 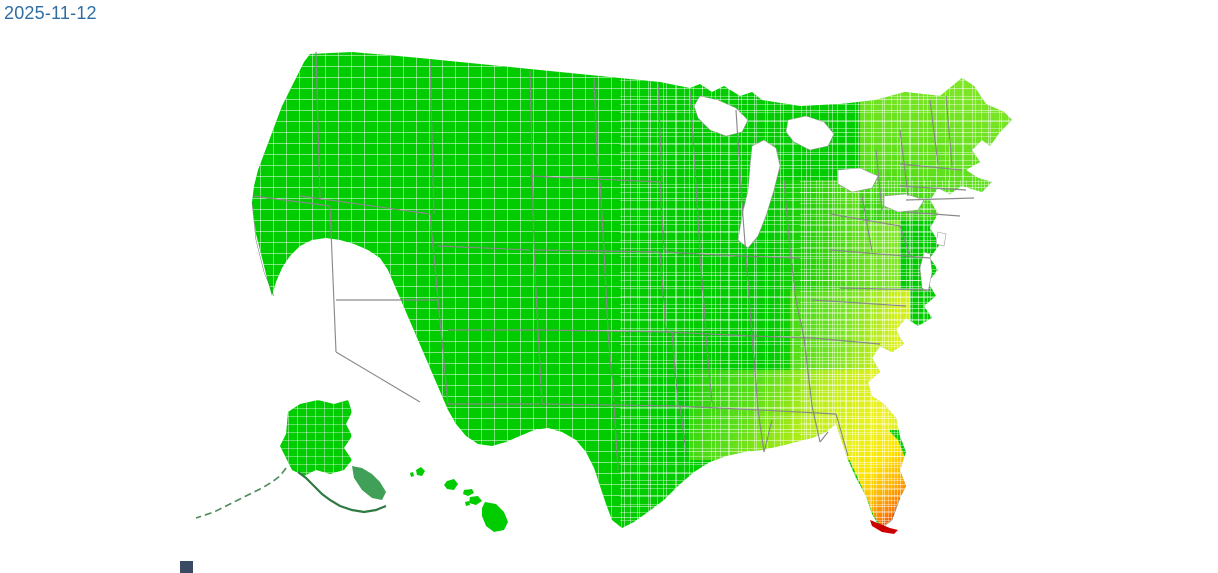 I want to click on great-lakes, so click(x=809, y=172).